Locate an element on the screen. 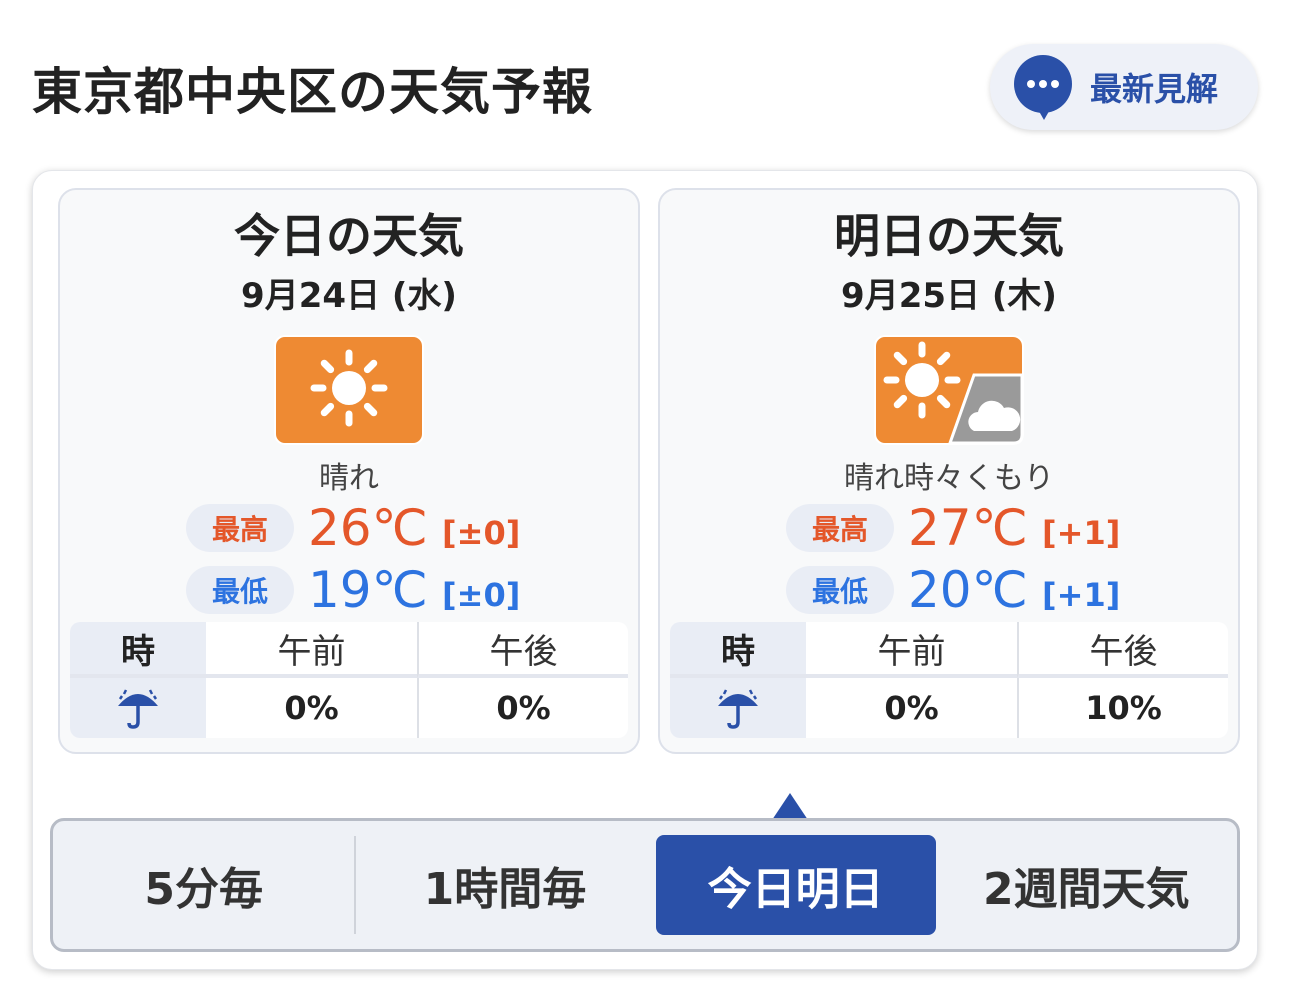  latest-opinion-label: 最新見解 is located at coordinates (1154, 89).